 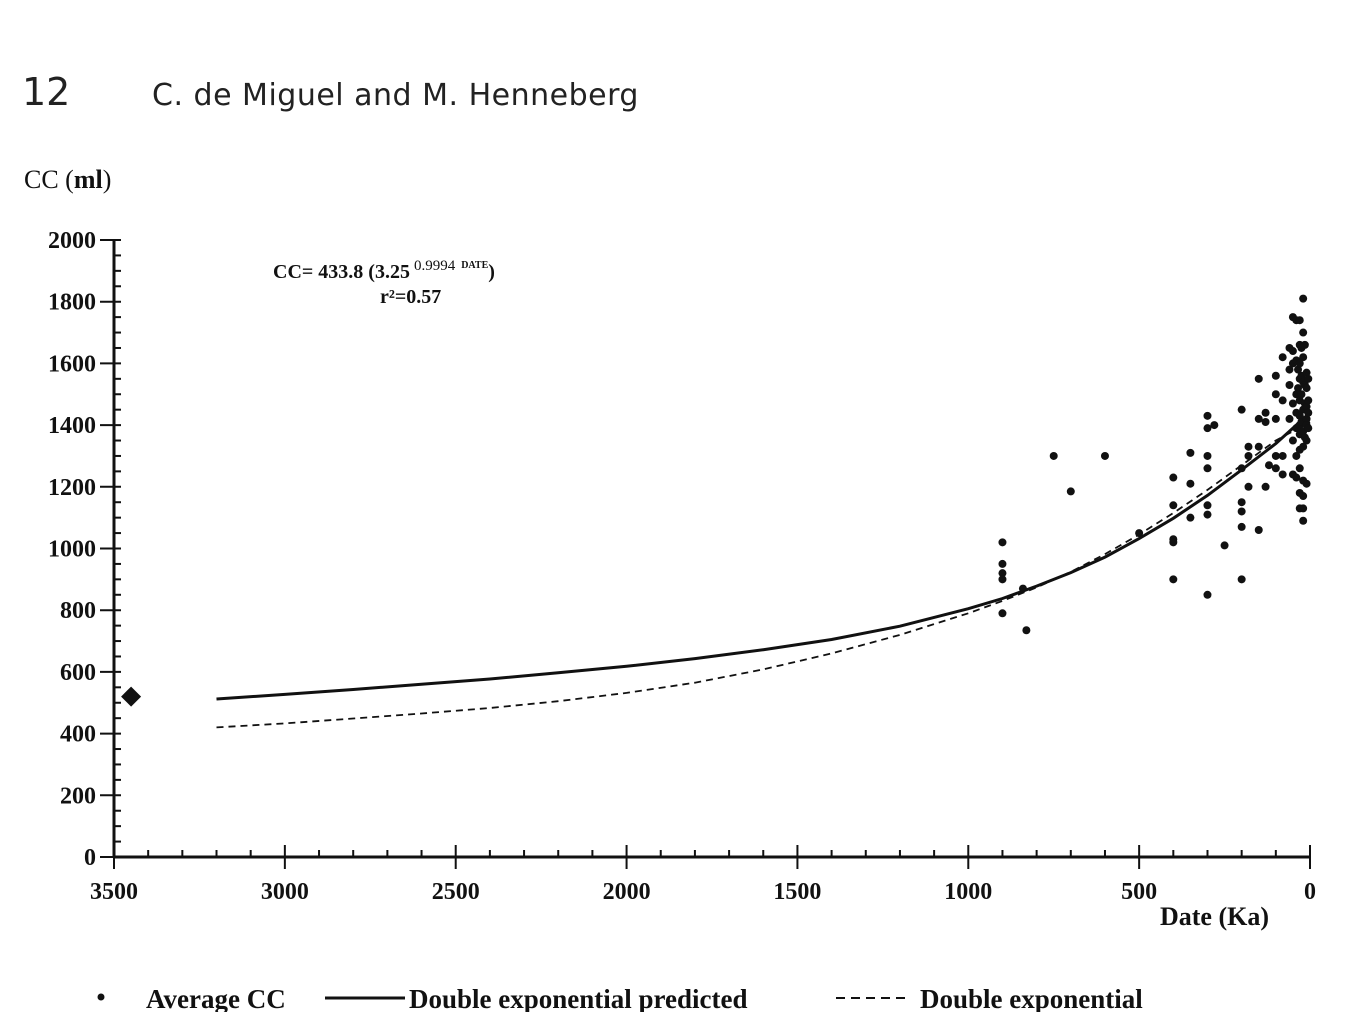 What do you see at coordinates (72, 241) in the screenshot?
I see `y-tick-label: 2000` at bounding box center [72, 241].